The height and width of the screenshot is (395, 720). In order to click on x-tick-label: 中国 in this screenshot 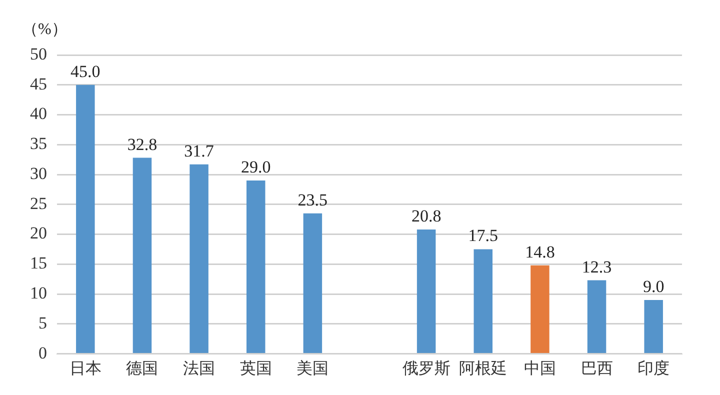, I will do `click(540, 369)`.